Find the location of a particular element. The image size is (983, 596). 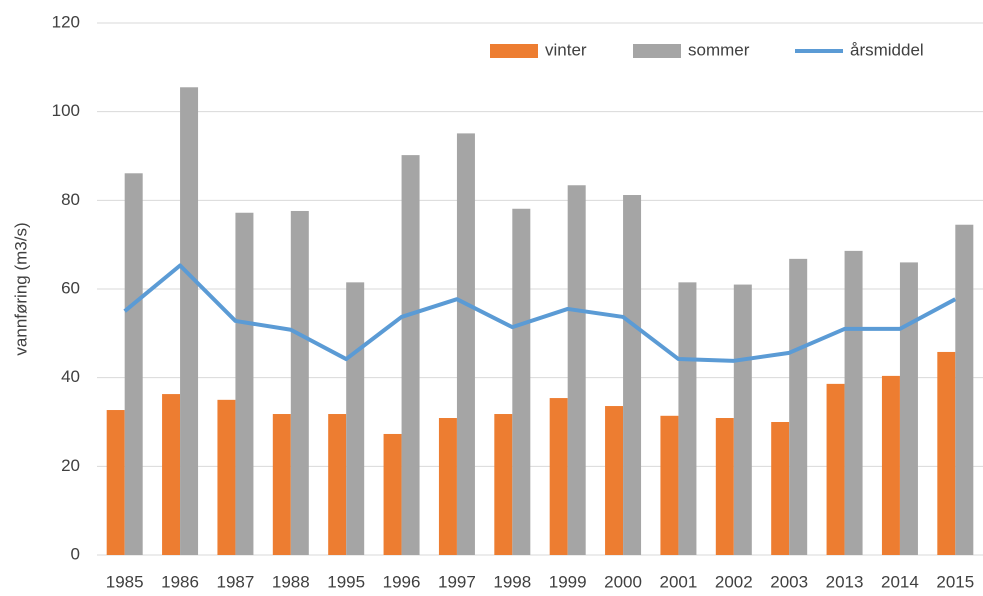

y-tick-label: 0 is located at coordinates (75, 553).